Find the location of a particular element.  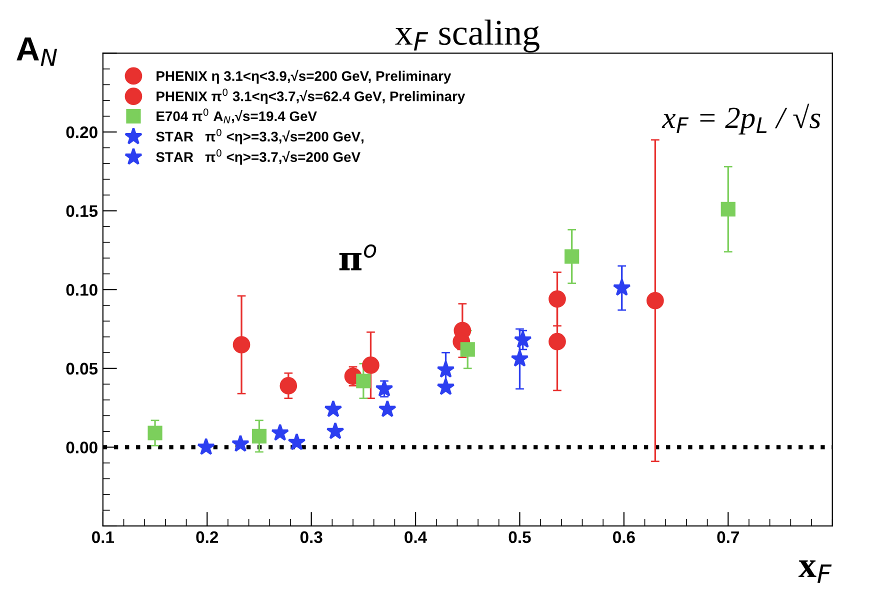

legend-label: STAR π$^{0}$ <η>=3.3,√s=200 GeV, is located at coordinates (260, 136).